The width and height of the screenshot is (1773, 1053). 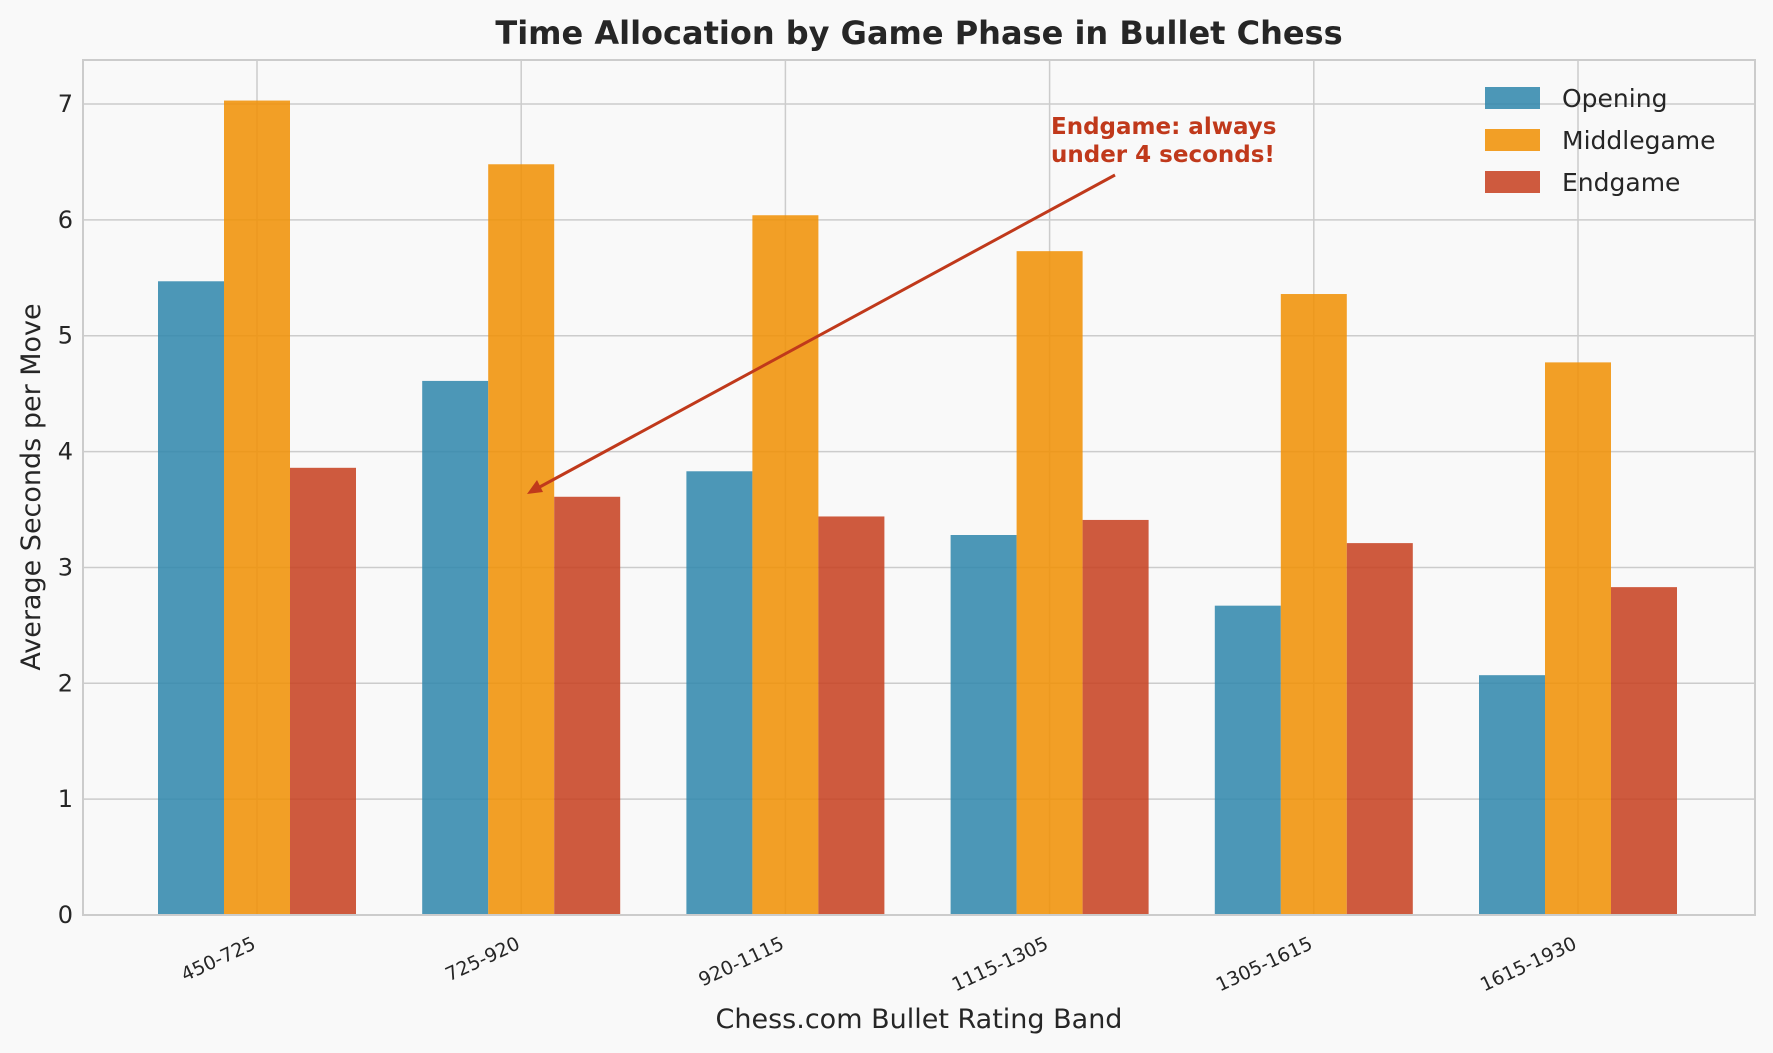 I want to click on legend-label-endgame: Endgame, so click(x=1621, y=182).